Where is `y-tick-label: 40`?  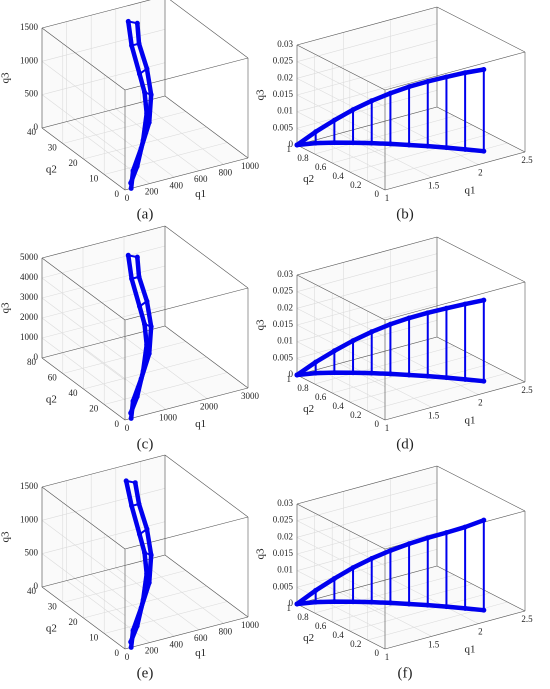
y-tick-label: 40 is located at coordinates (74, 393).